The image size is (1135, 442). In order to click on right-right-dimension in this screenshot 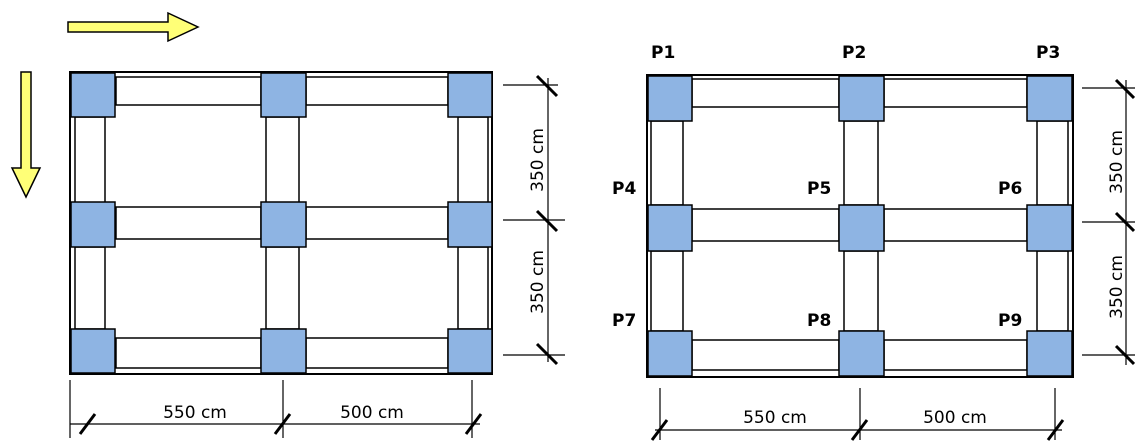, I will do `click(1108, 222)`.